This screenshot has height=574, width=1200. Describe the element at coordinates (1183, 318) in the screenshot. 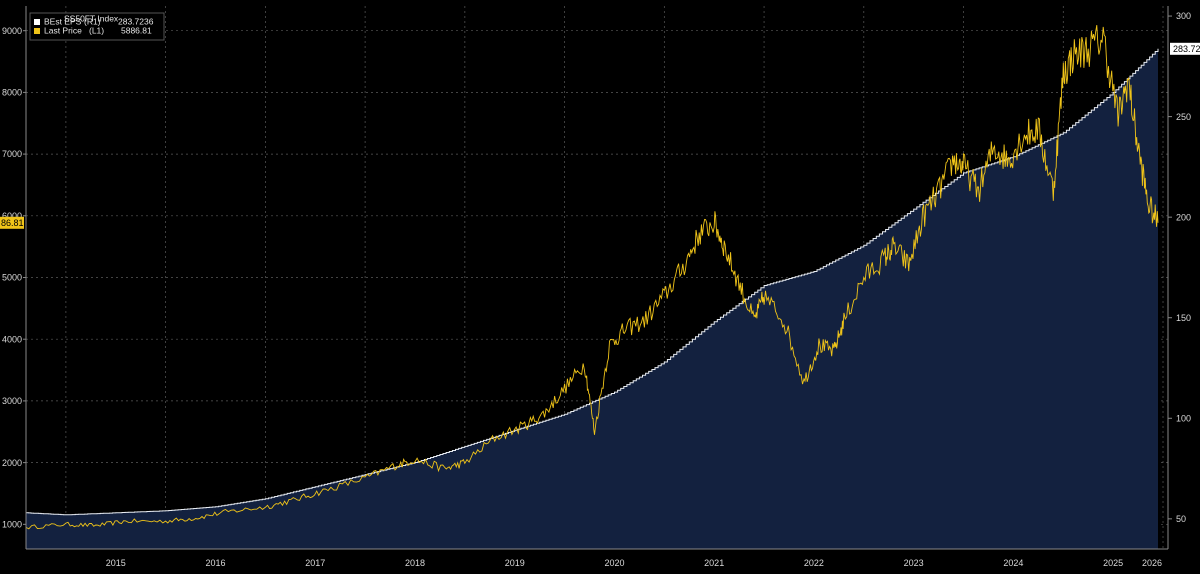

I see `right-tick-label: 150` at that location.